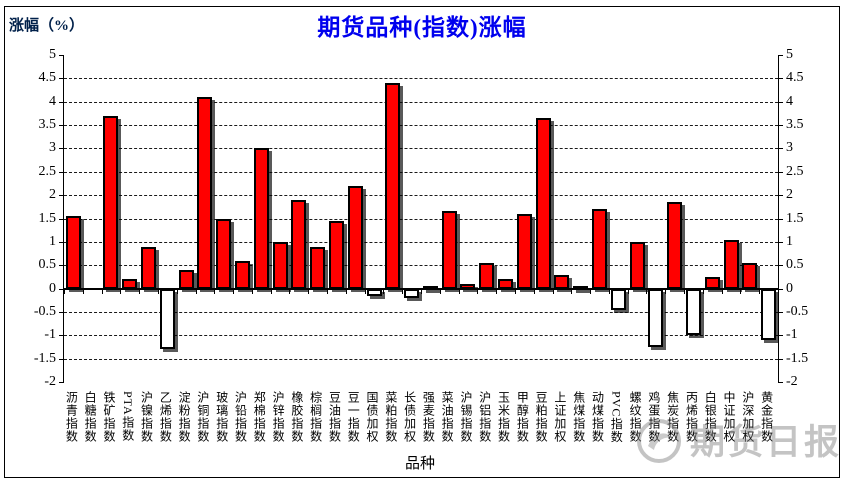  Describe the element at coordinates (635, 417) in the screenshot. I see `category-label: 螺纹指数` at that location.